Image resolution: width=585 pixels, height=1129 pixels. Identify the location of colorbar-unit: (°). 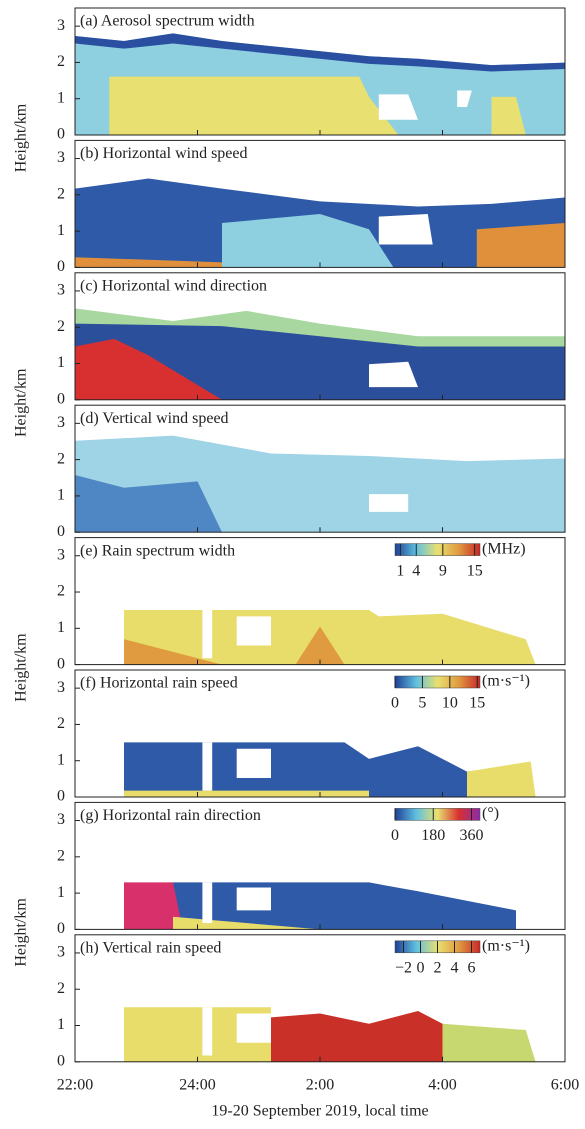
(490, 813).